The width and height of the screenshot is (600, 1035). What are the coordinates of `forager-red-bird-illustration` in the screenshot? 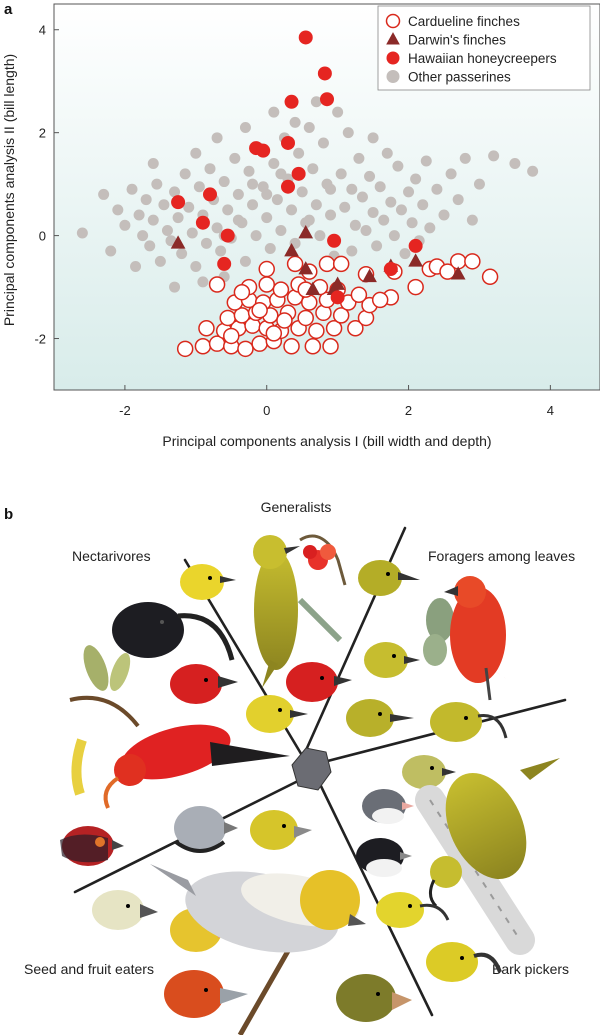 It's located at (471, 638).